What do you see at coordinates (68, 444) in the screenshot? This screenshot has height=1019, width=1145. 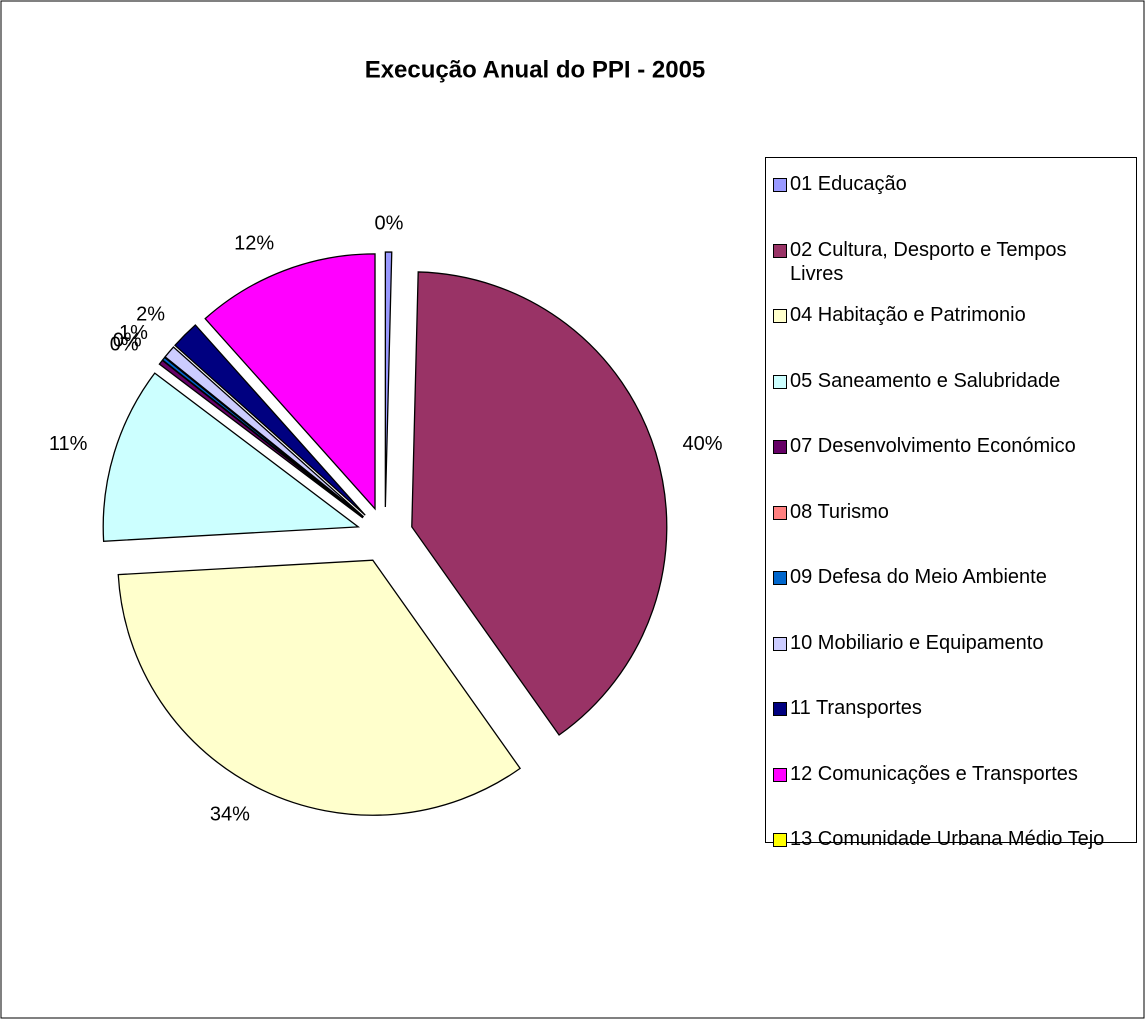 I see `data-label: 11%` at bounding box center [68, 444].